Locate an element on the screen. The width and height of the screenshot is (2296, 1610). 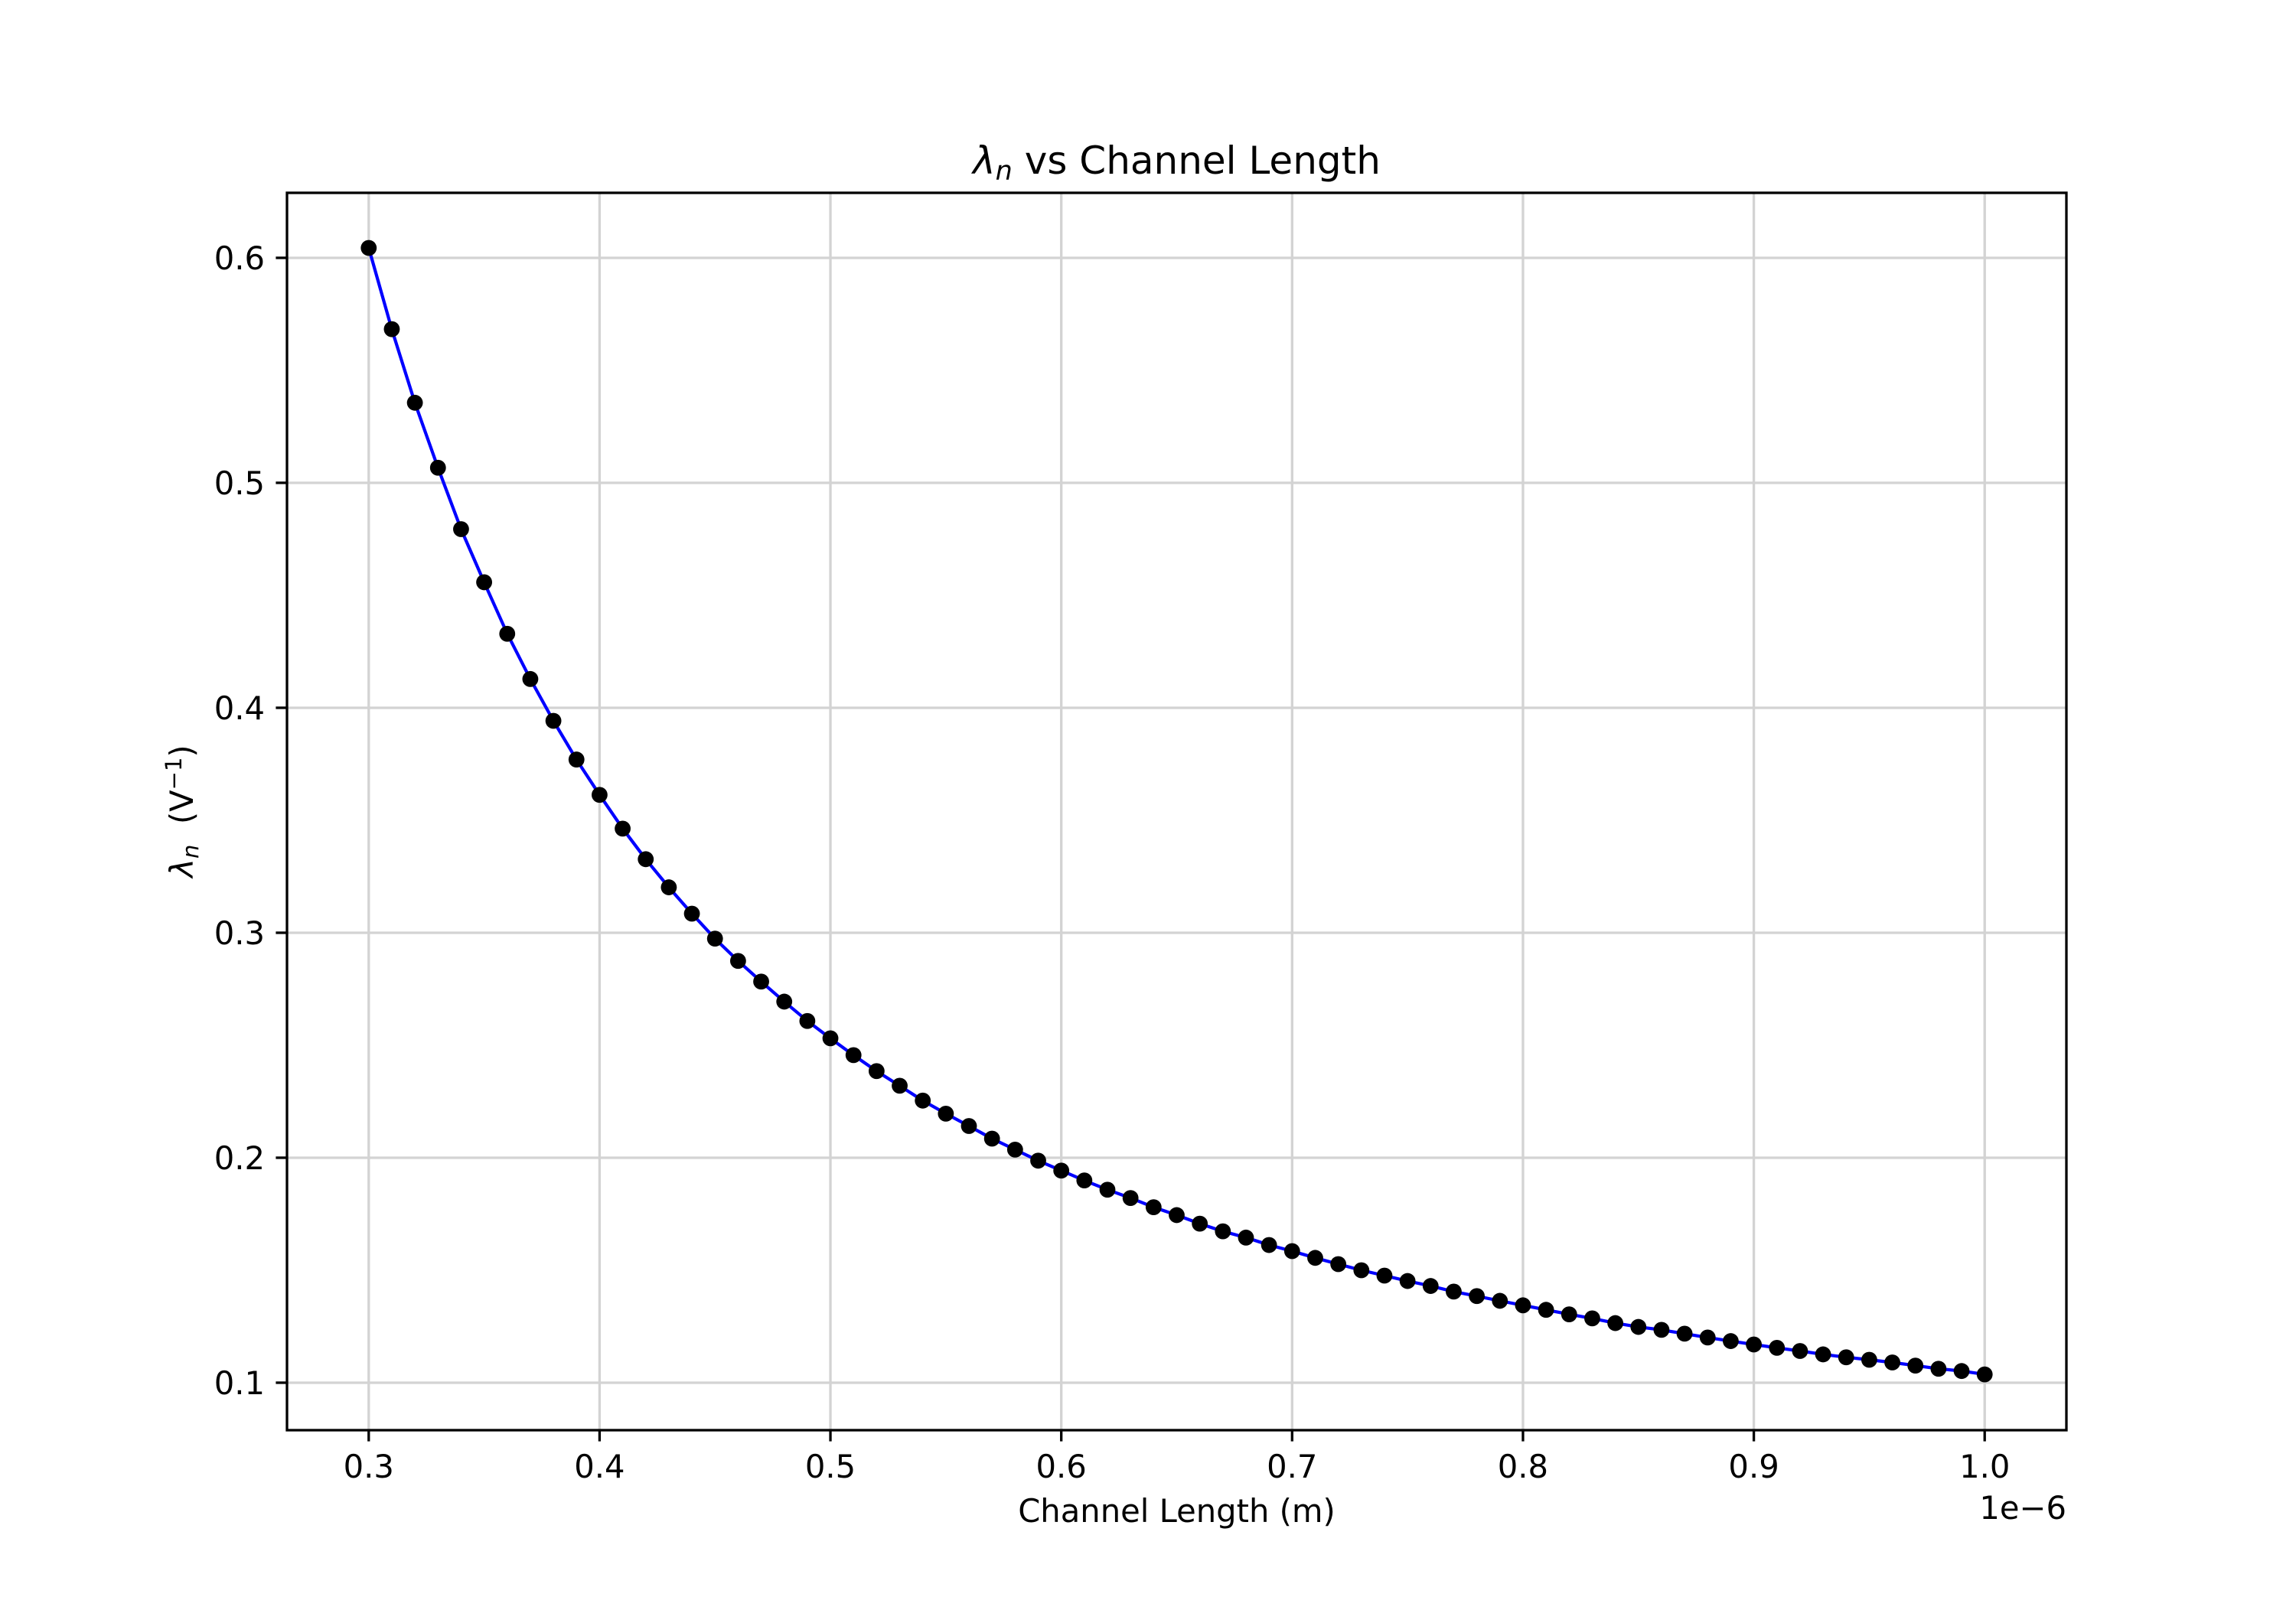
y-tick-label: 0.2 is located at coordinates (239, 1158).